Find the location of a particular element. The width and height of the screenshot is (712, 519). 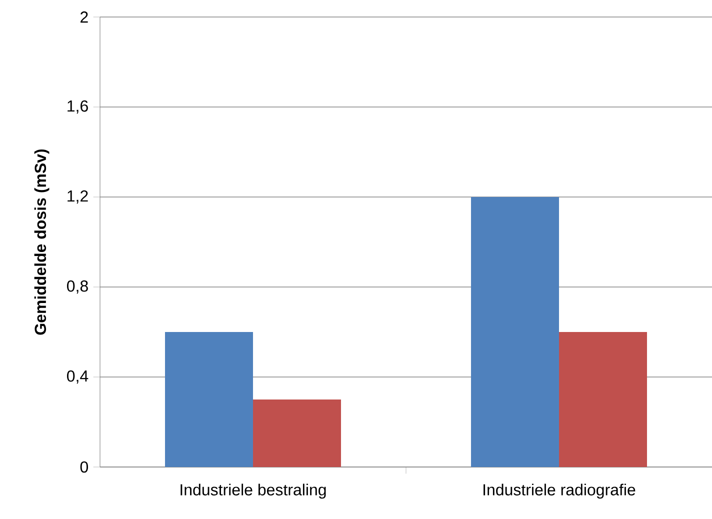

y-tick-label: 0,4 is located at coordinates (77, 377).